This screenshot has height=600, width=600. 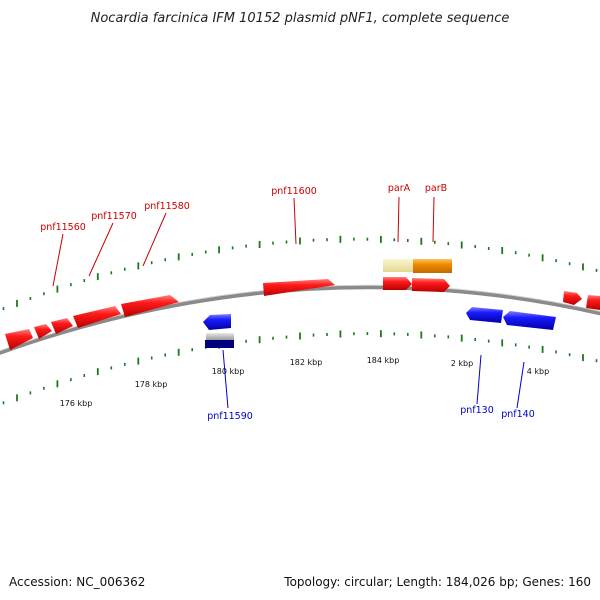 What do you see at coordinates (77, 582) in the screenshot?
I see `accession-text: Accession: NC_006362` at bounding box center [77, 582].